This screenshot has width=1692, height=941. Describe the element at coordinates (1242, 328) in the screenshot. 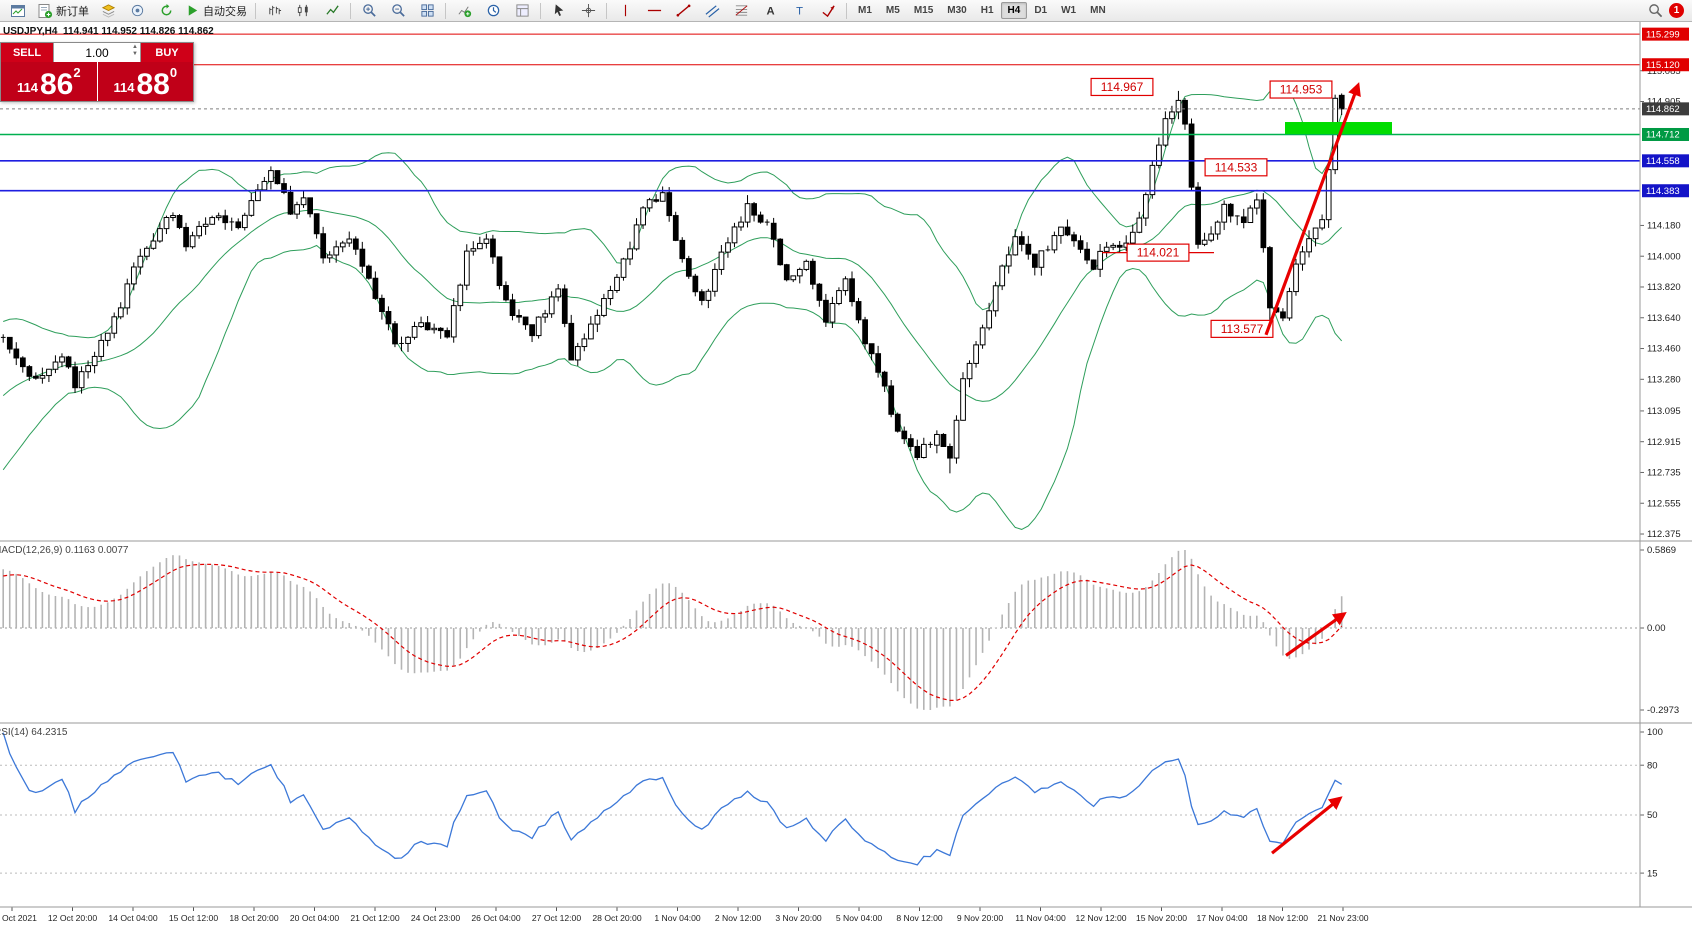

I see `annotation-box-113.577` at that location.